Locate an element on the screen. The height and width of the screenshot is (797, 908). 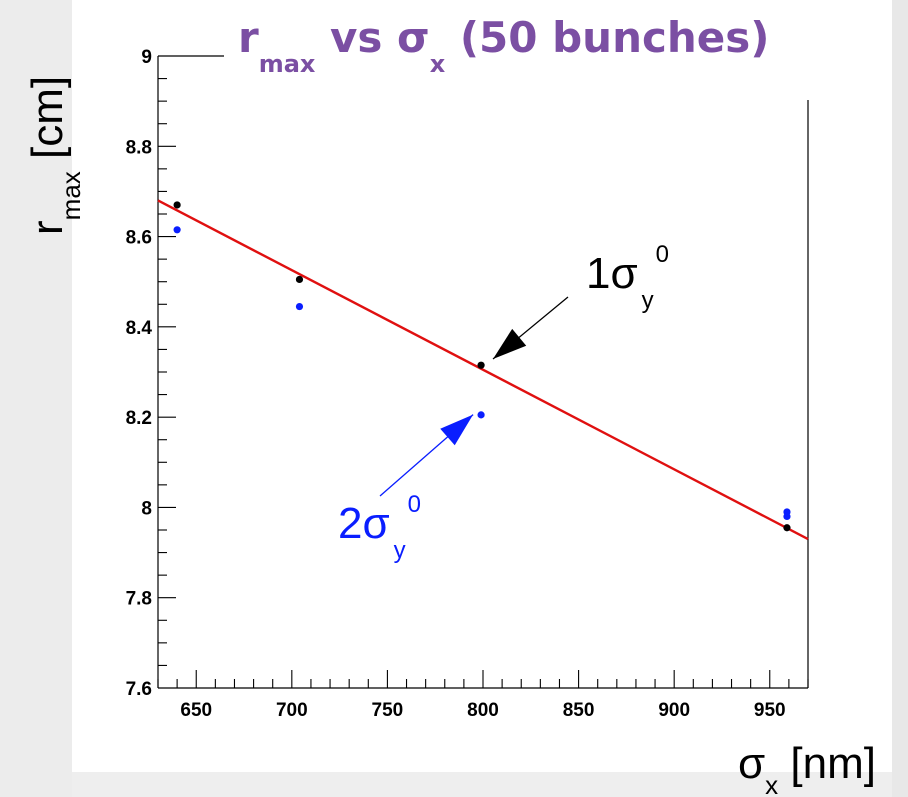
x-tick-label: 800 is located at coordinates (483, 710).